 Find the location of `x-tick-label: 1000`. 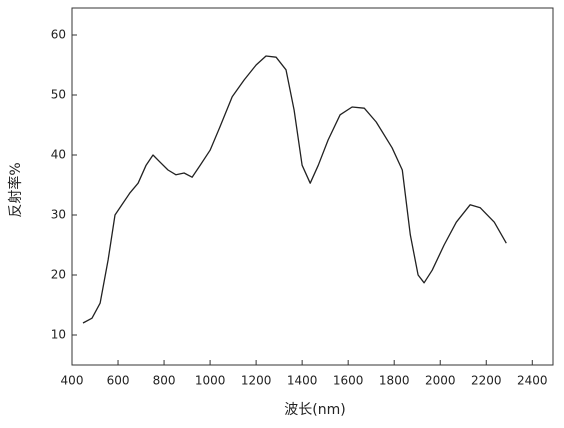

x-tick-label: 1000 is located at coordinates (210, 381).